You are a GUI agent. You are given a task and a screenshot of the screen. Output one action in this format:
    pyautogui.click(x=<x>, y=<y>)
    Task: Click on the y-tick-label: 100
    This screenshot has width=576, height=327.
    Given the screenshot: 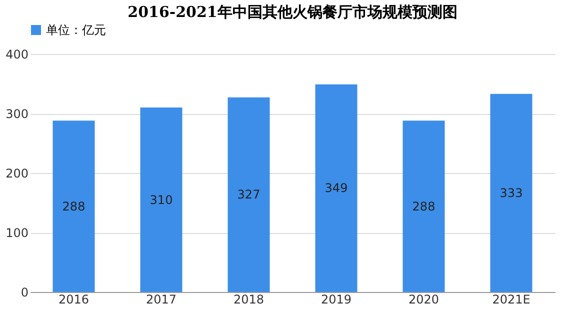 What is the action you would take?
    pyautogui.click(x=17, y=233)
    